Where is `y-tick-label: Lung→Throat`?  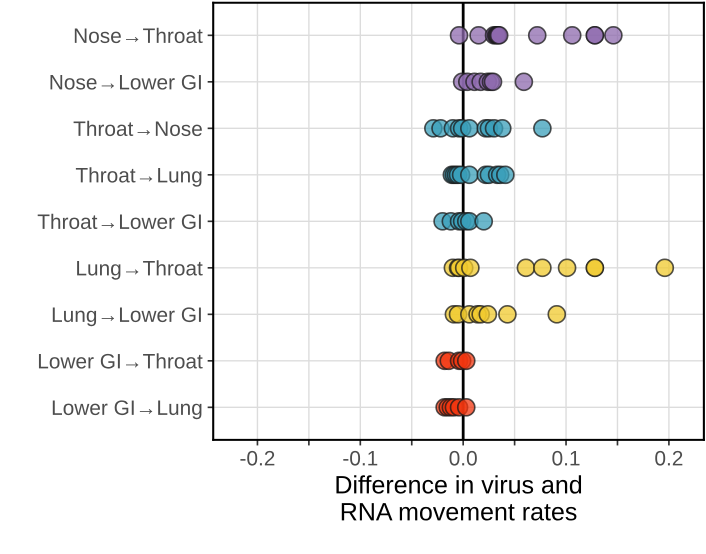 y-tick-label: Lung→Throat is located at coordinates (140, 270).